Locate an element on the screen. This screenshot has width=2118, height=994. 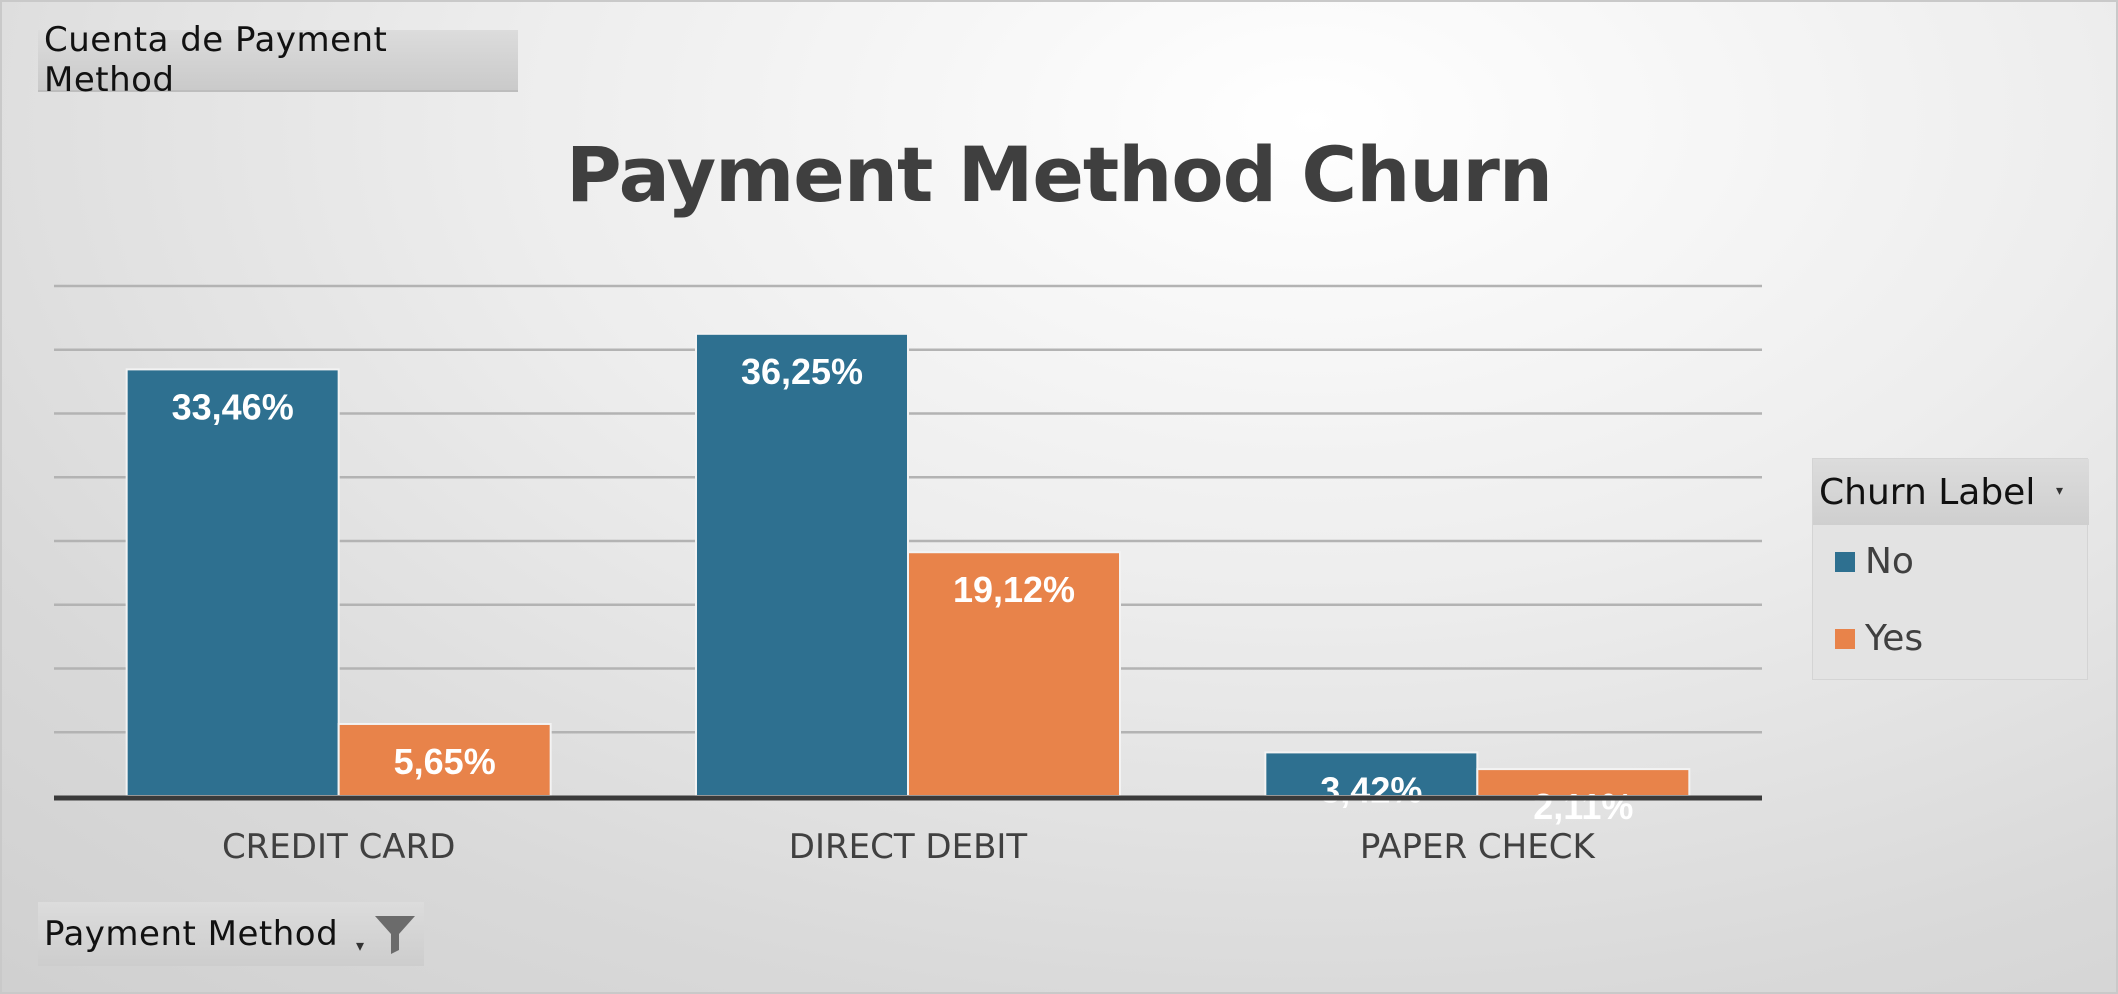
legend-item-no: No is located at coordinates (1874, 561).